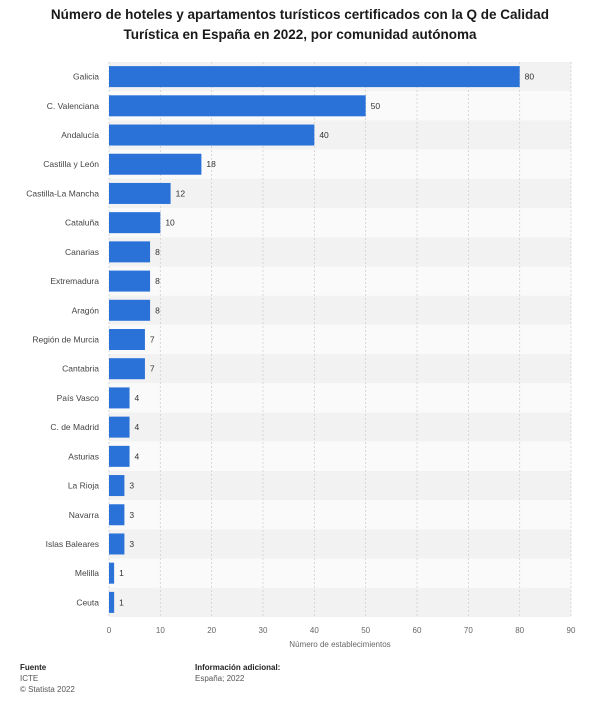 Image resolution: width=599 pixels, height=715 pixels. What do you see at coordinates (86, 77) in the screenshot?
I see `category-label: Galicia` at bounding box center [86, 77].